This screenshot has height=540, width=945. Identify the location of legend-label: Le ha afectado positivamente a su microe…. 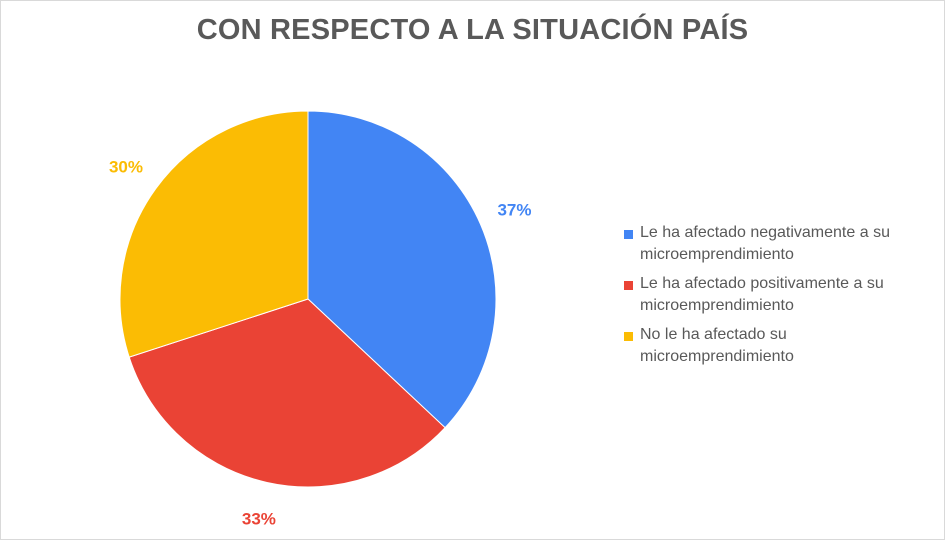
(762, 294).